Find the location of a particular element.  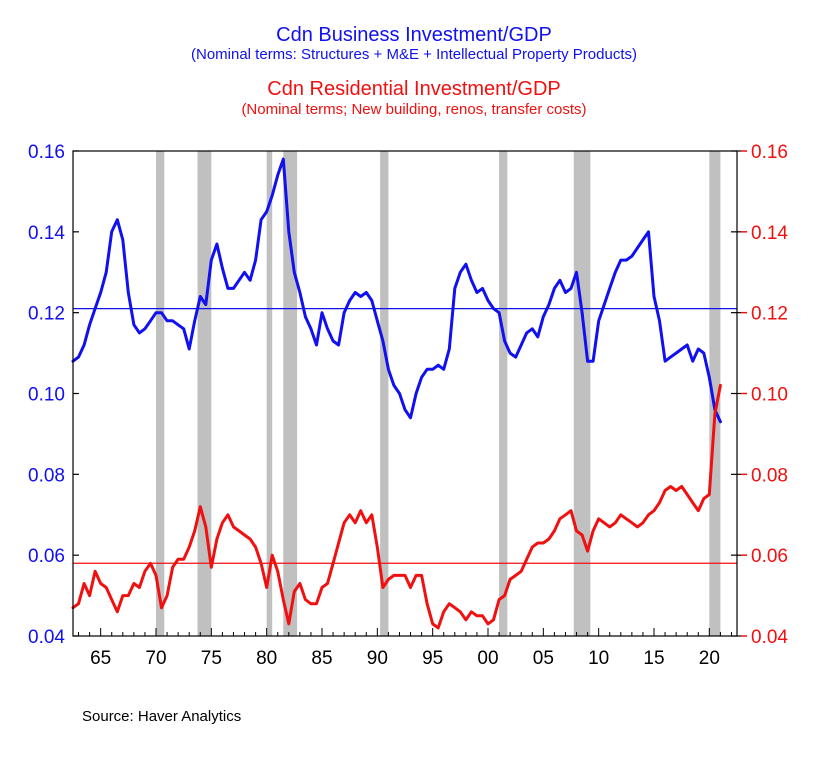

x-tick-label: 15 is located at coordinates (653, 658).